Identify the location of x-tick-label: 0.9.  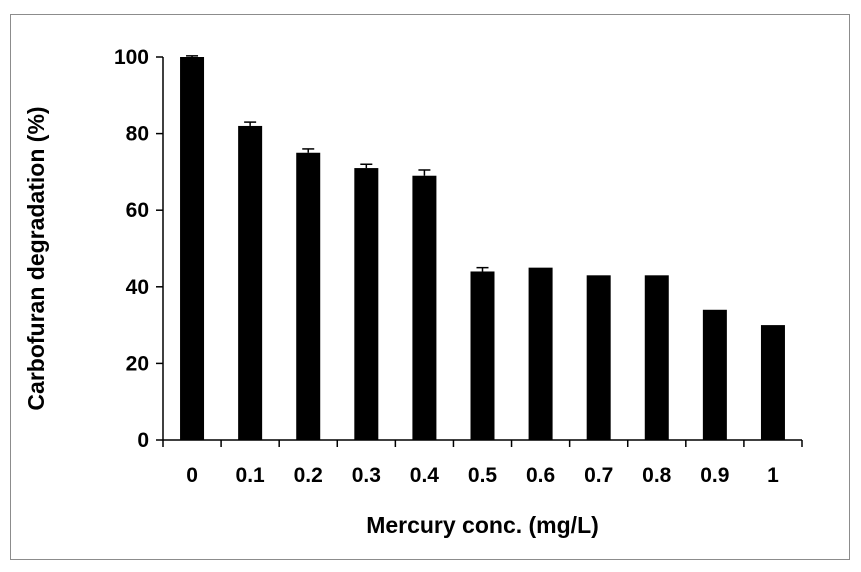
(714, 475).